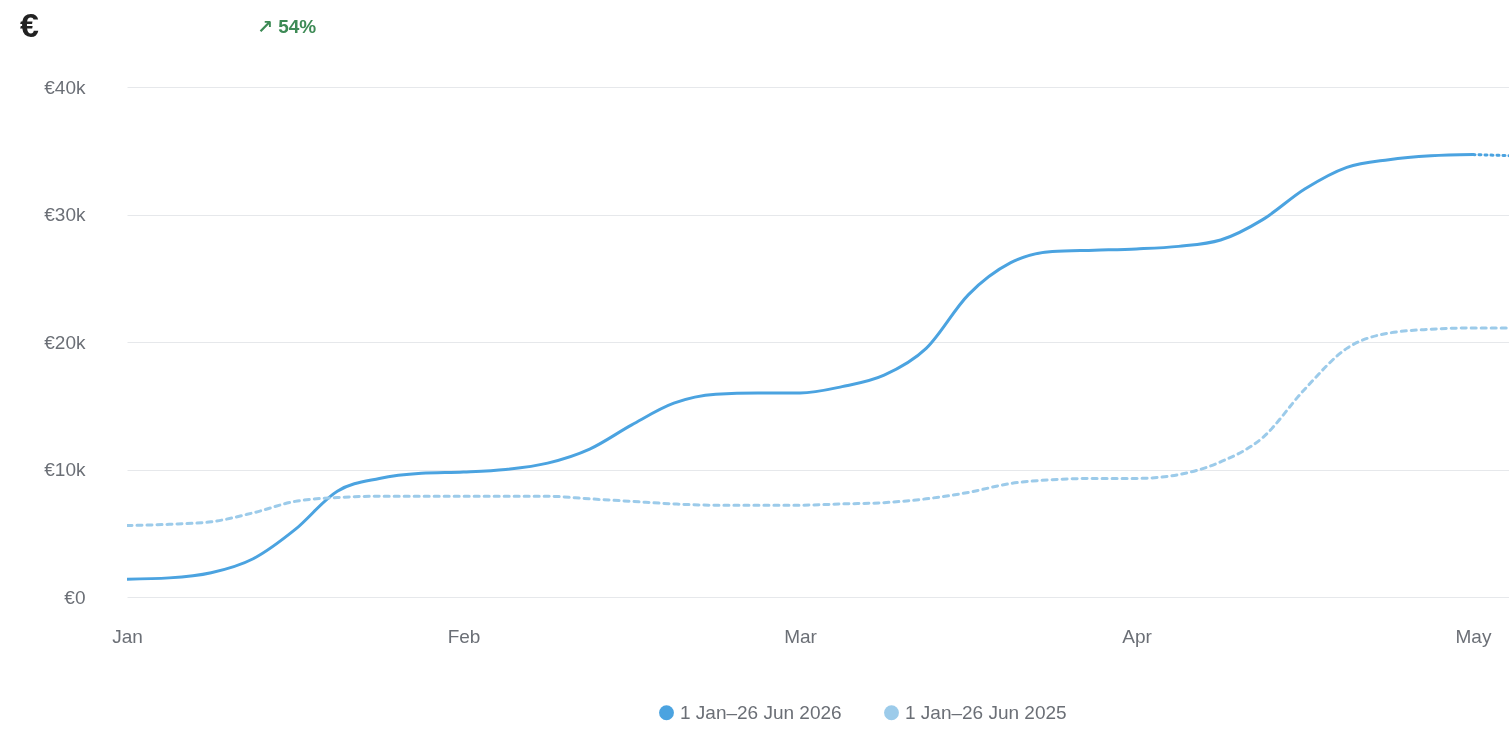 The image size is (1509, 748). What do you see at coordinates (65, 87) in the screenshot?
I see `y-tick-label: €40k` at bounding box center [65, 87].